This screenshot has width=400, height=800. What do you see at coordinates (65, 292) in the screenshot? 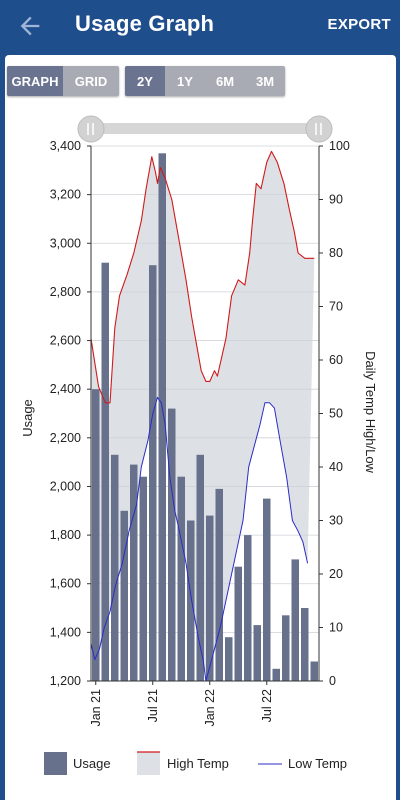
I see `y-tick-label: 2,800` at bounding box center [65, 292].